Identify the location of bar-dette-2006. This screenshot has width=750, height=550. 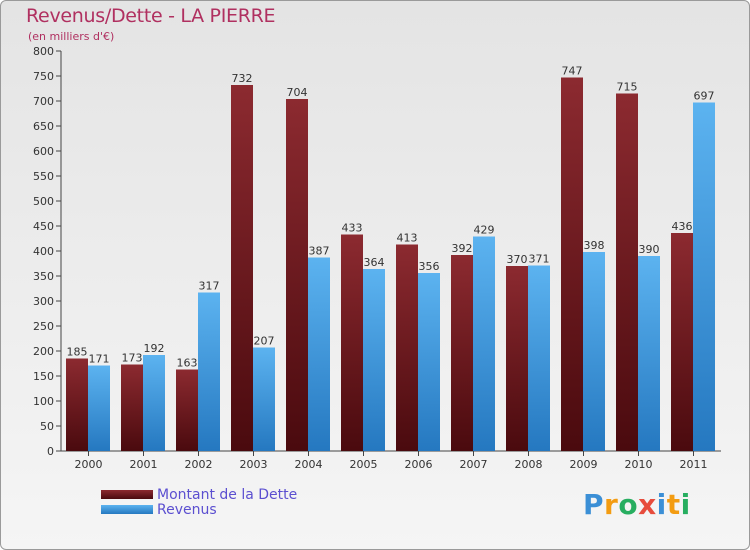
(407, 347).